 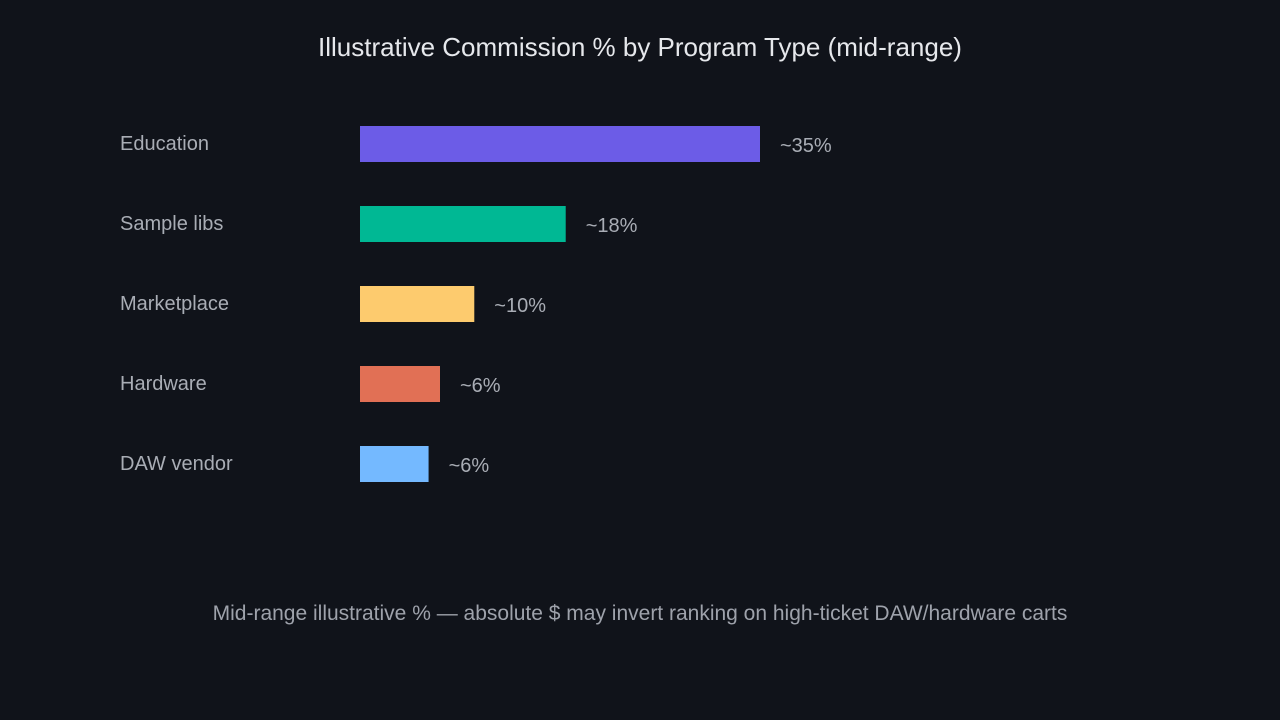 I want to click on value-label: ~10%, so click(x=520, y=306).